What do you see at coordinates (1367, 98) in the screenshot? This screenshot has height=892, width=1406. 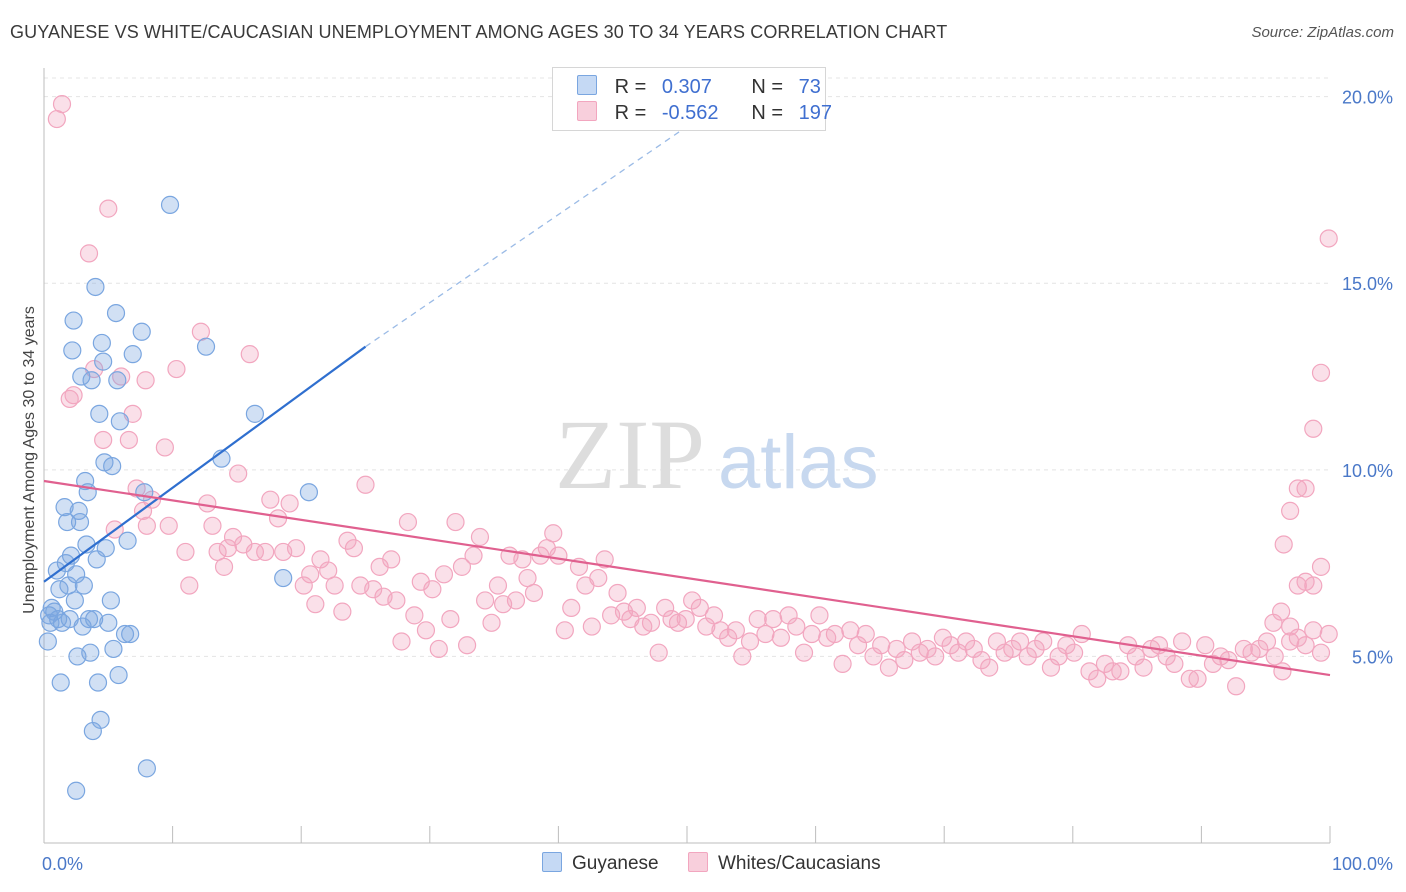 I see `y-tick-label: 20.0%` at bounding box center [1367, 98].